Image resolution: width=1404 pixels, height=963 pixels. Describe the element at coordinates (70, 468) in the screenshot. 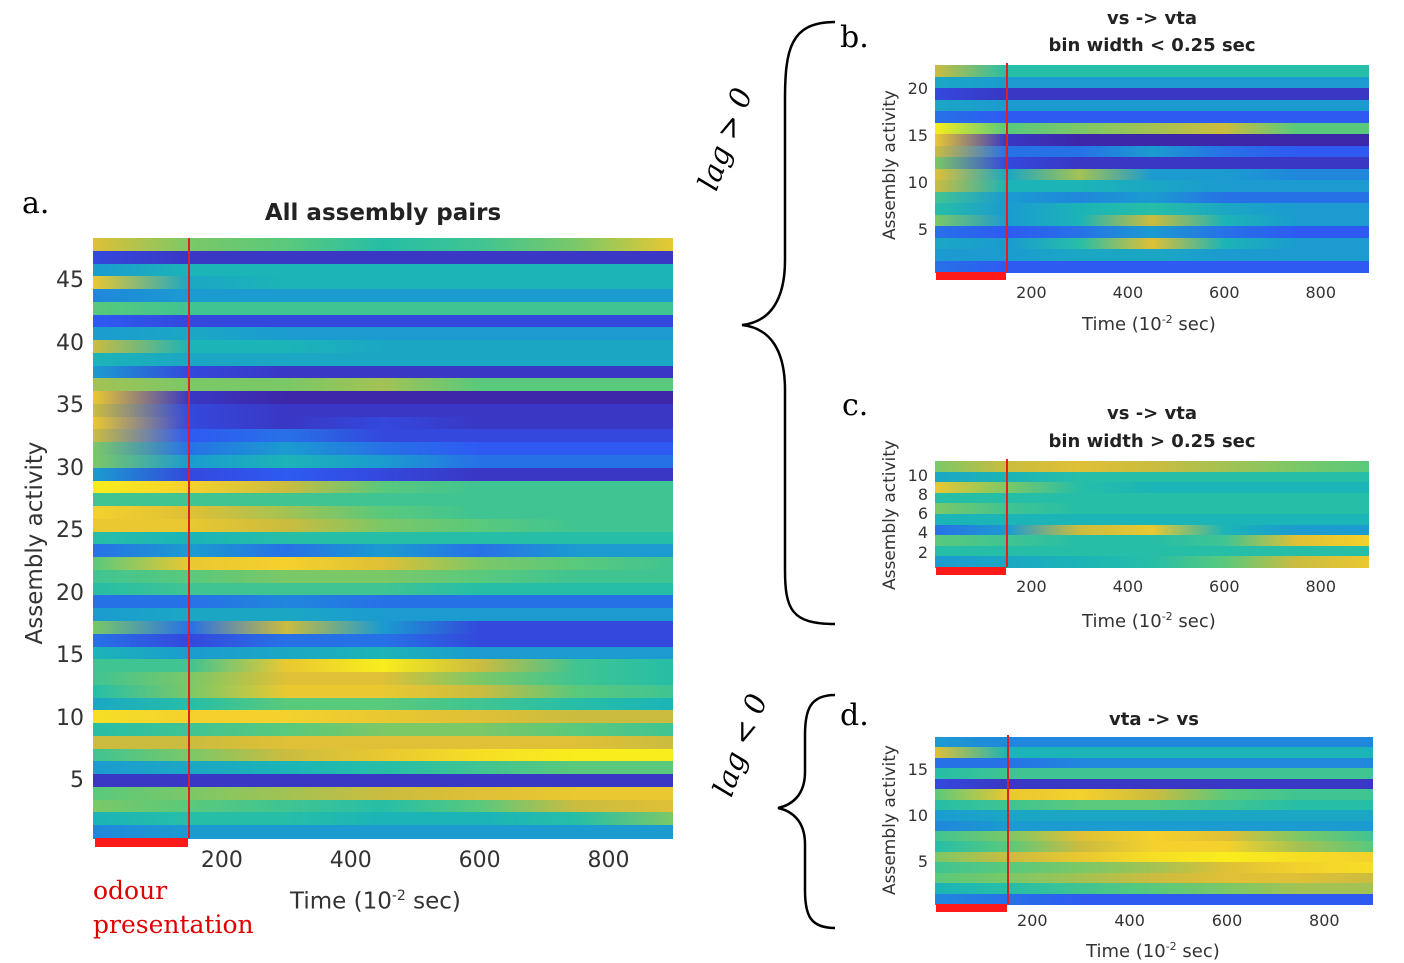

I see `ytick-label: 30` at that location.